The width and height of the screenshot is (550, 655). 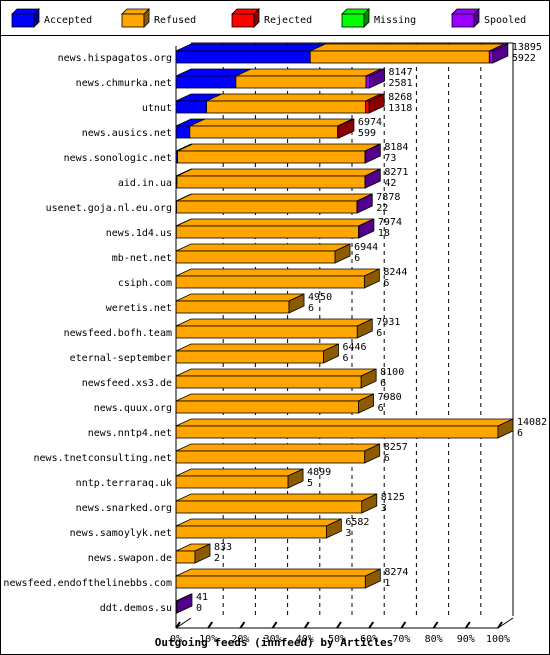 What do you see at coordinates (396, 147) in the screenshot?
I see `value-label-total: 8184` at bounding box center [396, 147].